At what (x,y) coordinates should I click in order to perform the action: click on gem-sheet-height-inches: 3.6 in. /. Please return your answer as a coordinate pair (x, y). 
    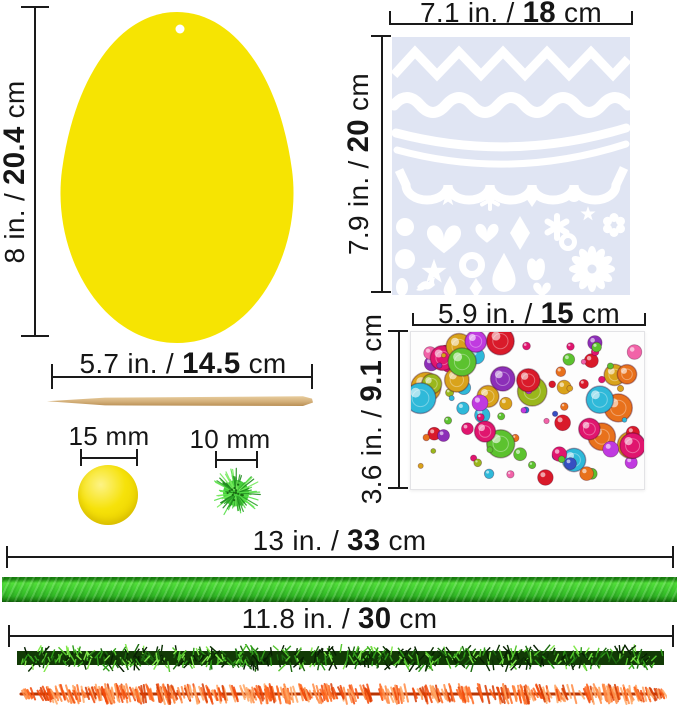
    Looking at the image, I should click on (371, 453).